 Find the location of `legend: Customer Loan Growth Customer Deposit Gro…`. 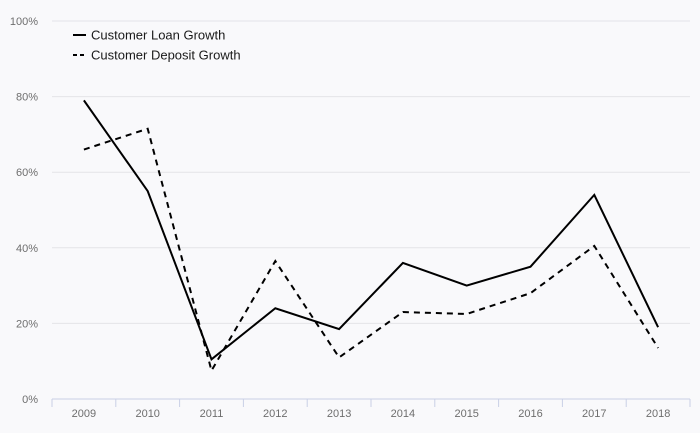

legend: Customer Loan Growth Customer Deposit Gro… is located at coordinates (157, 45).